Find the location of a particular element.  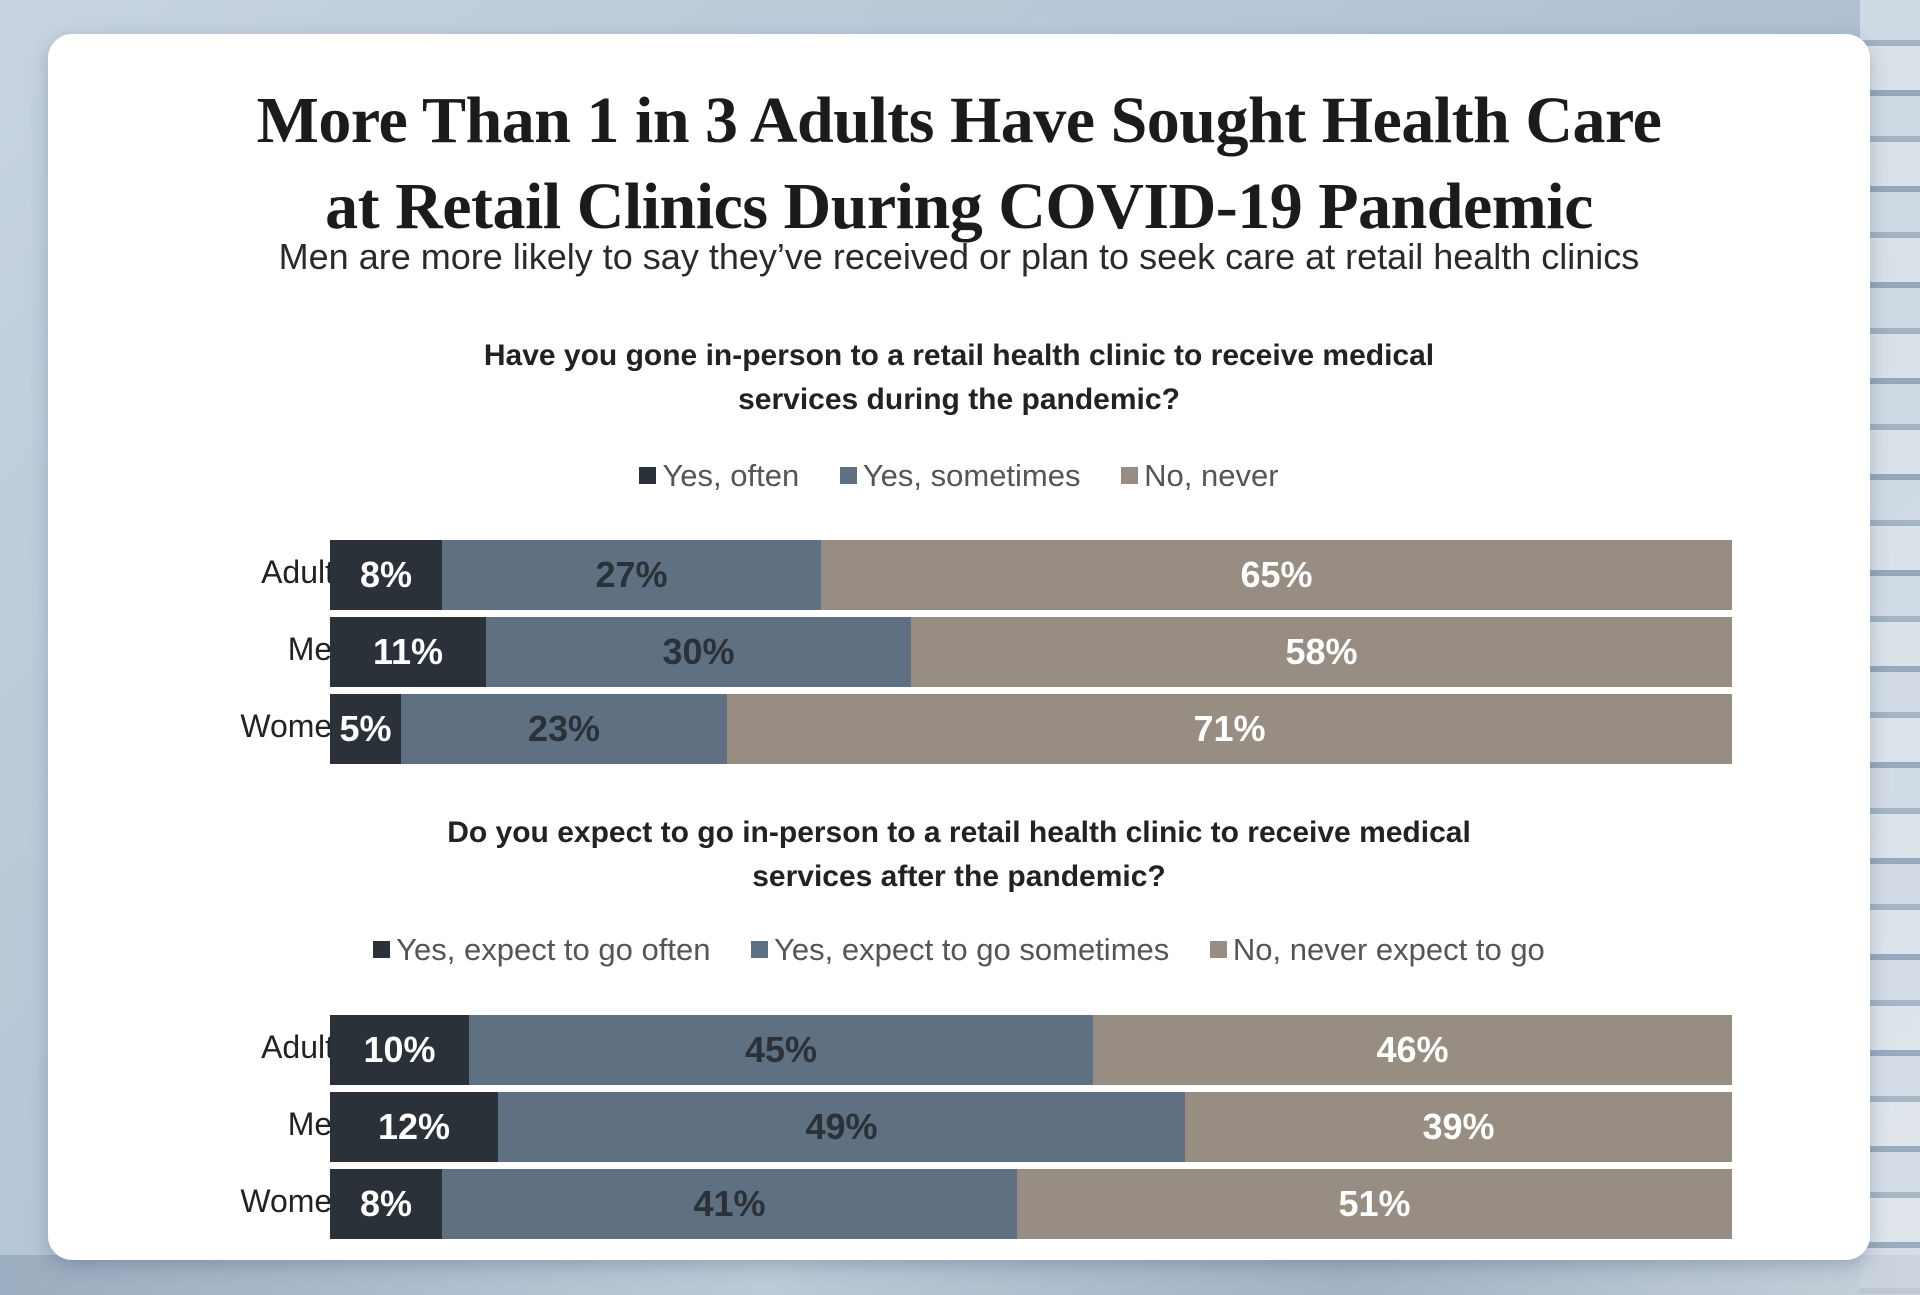

chart-2-bar-segment-adults-often: 10% is located at coordinates (399, 1050).